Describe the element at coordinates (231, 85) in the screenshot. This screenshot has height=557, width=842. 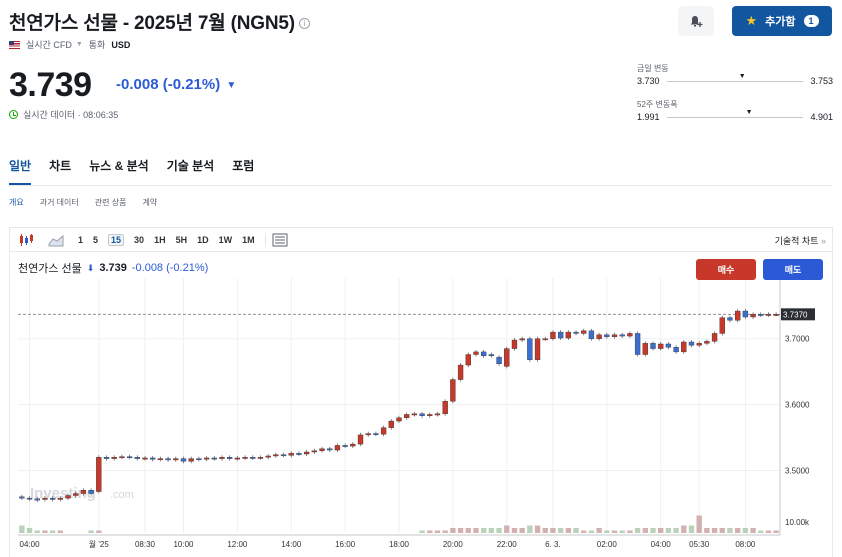
I see `down-arrow-icon: ▼` at that location.